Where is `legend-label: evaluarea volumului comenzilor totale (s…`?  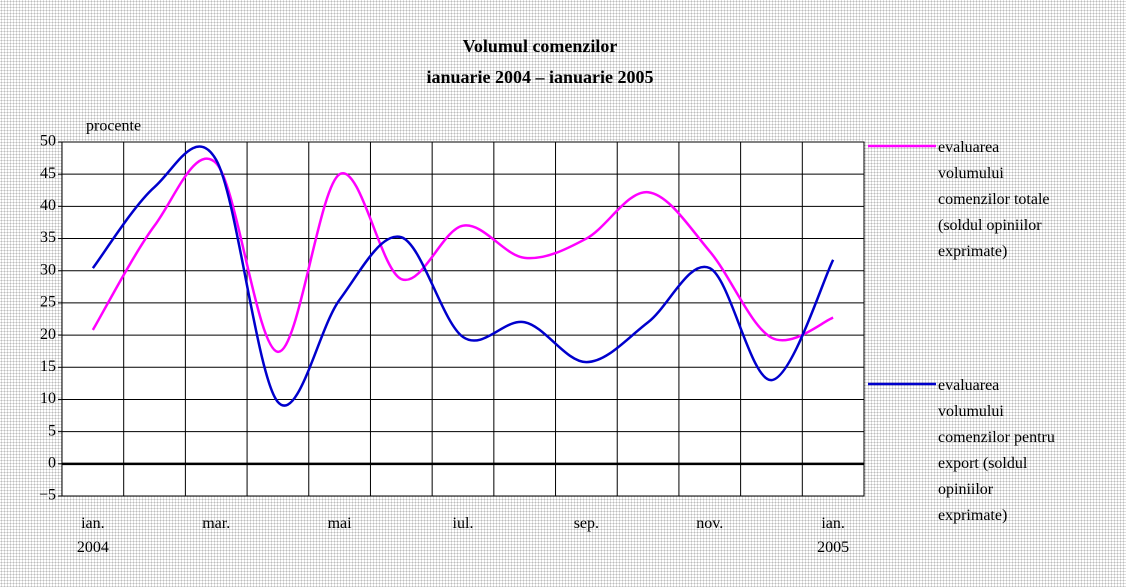 legend-label: evaluarea volumului comenzilor totale (s… is located at coordinates (994, 199).